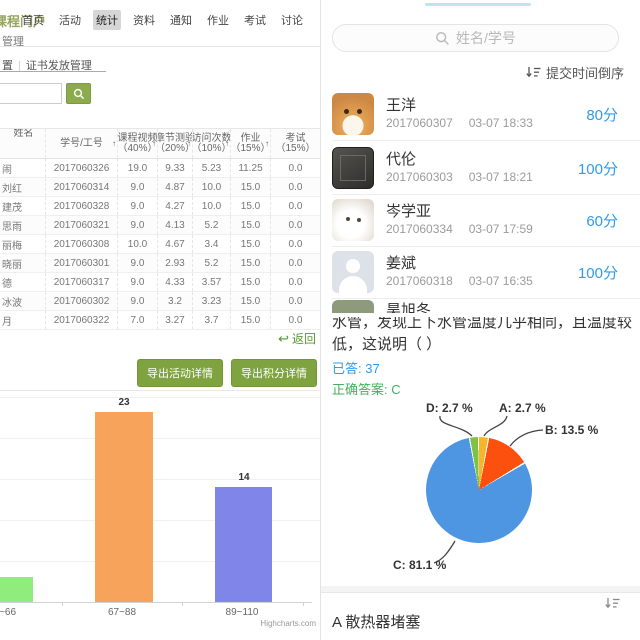 The image size is (640, 640). I want to click on cell-name: 德, so click(7, 284).